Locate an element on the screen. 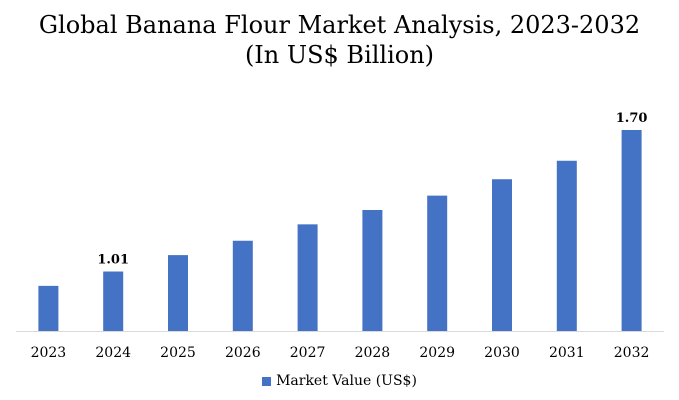 This screenshot has width=679, height=400. x-tick-label: 2029 is located at coordinates (437, 353).